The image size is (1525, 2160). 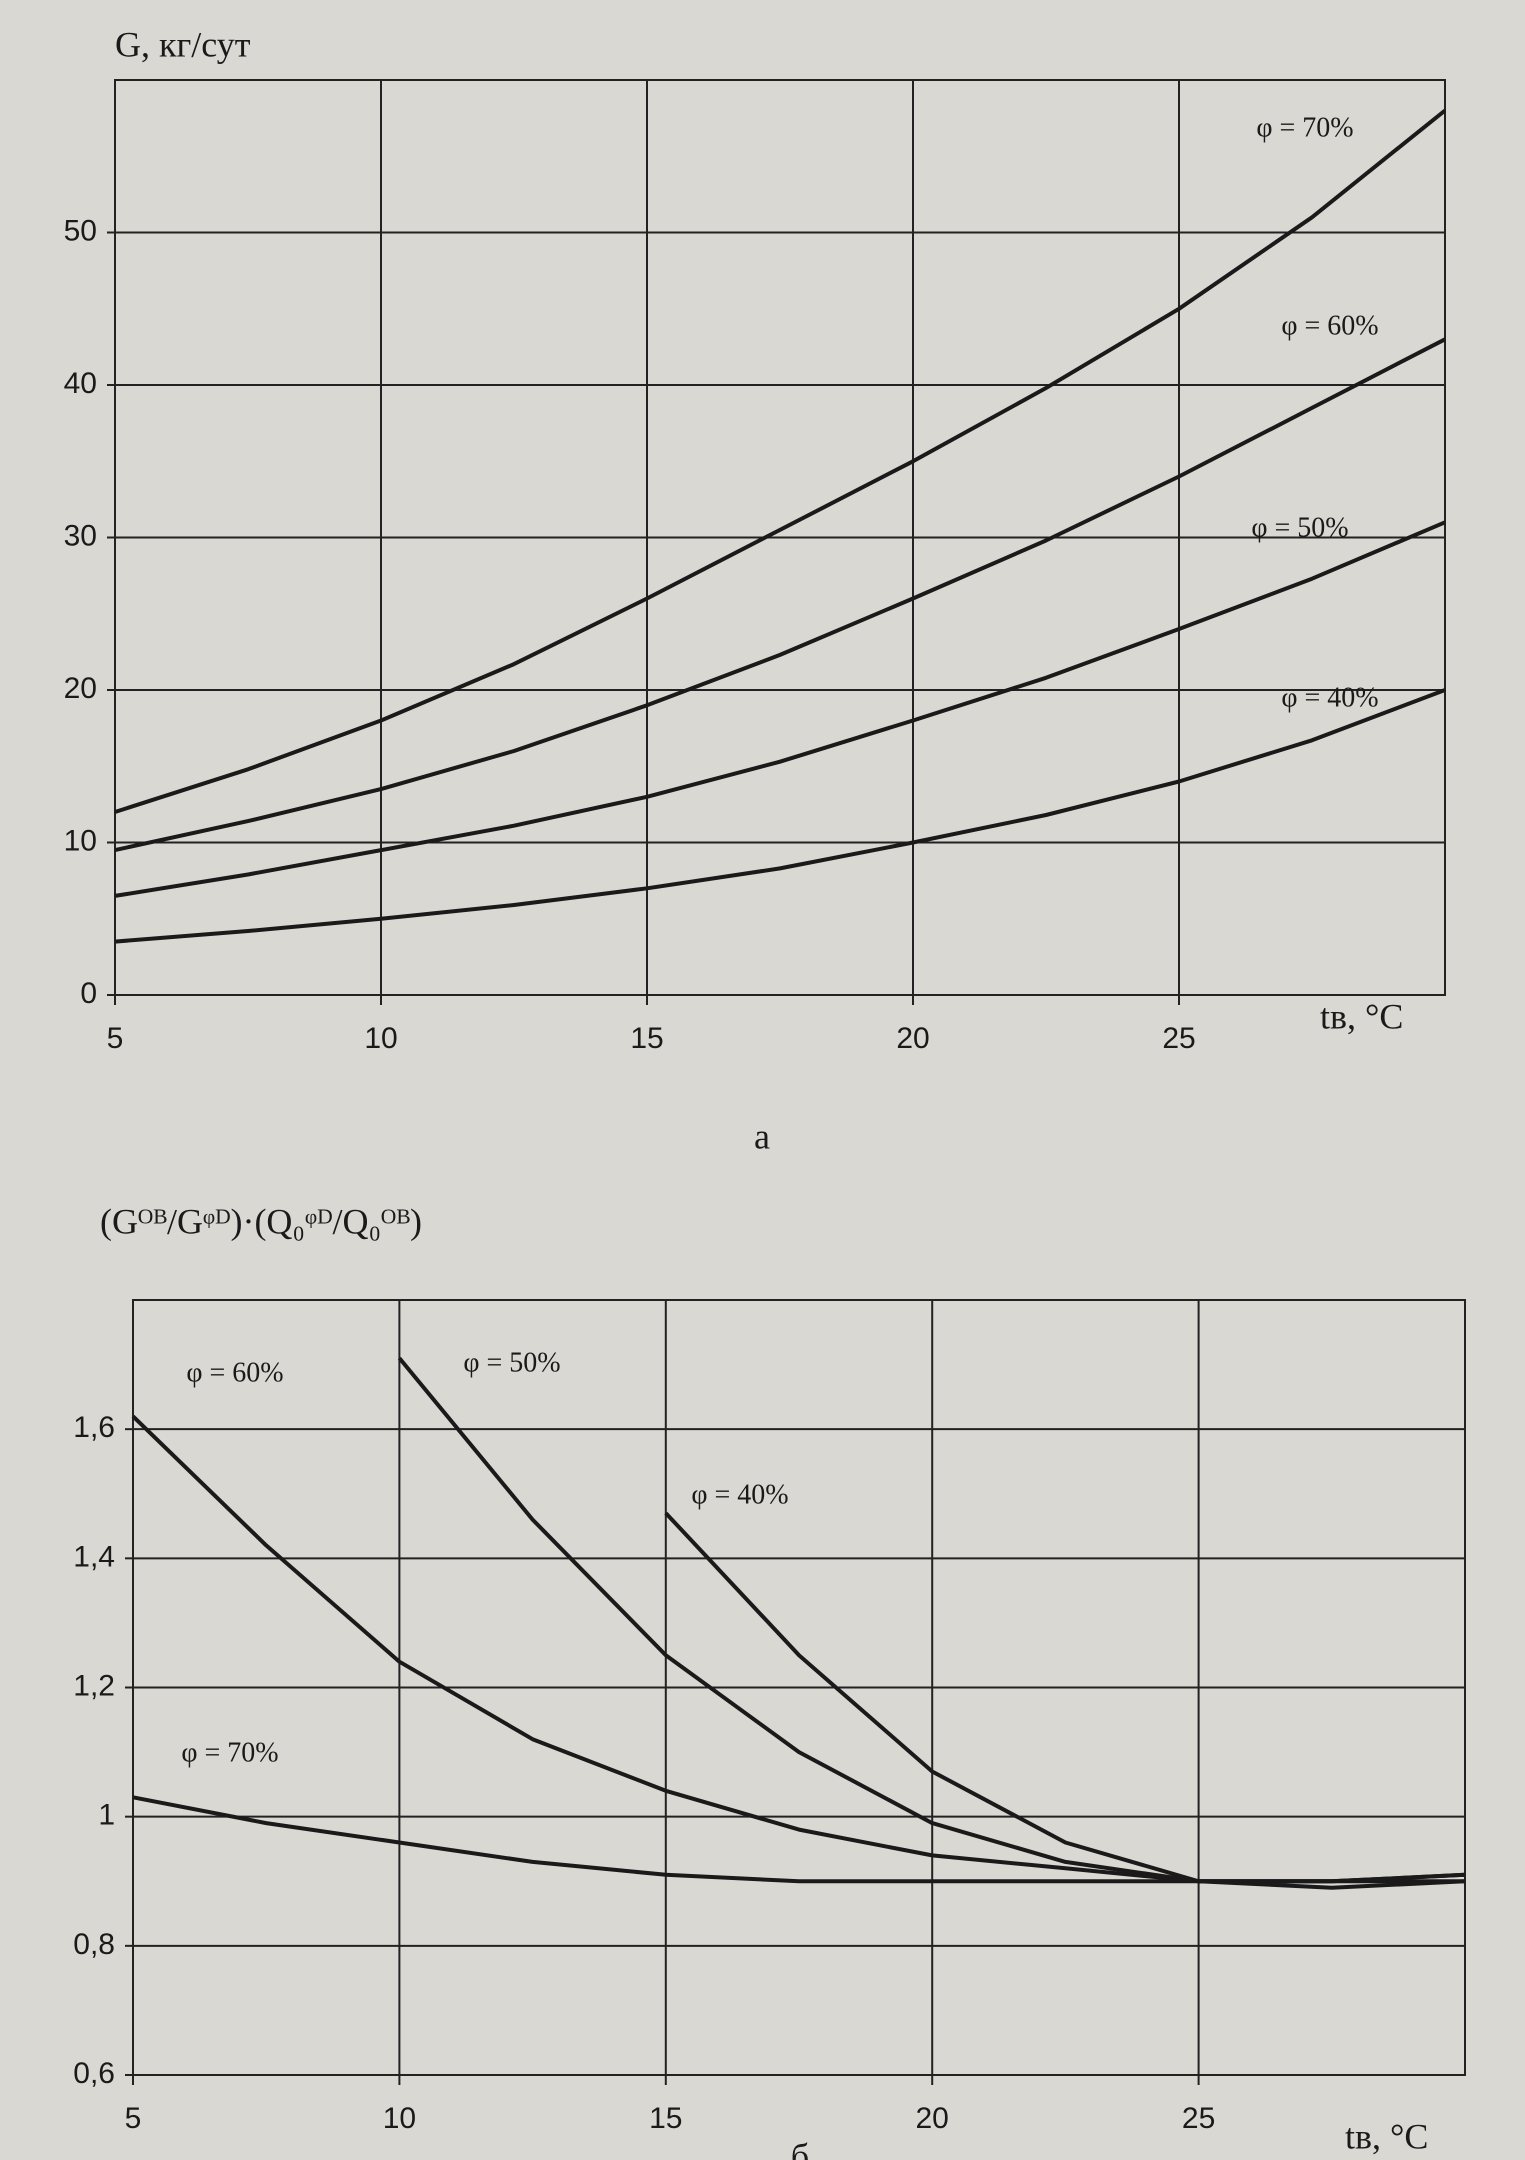 I want to click on y-tick-label: 10, so click(x=80, y=840).